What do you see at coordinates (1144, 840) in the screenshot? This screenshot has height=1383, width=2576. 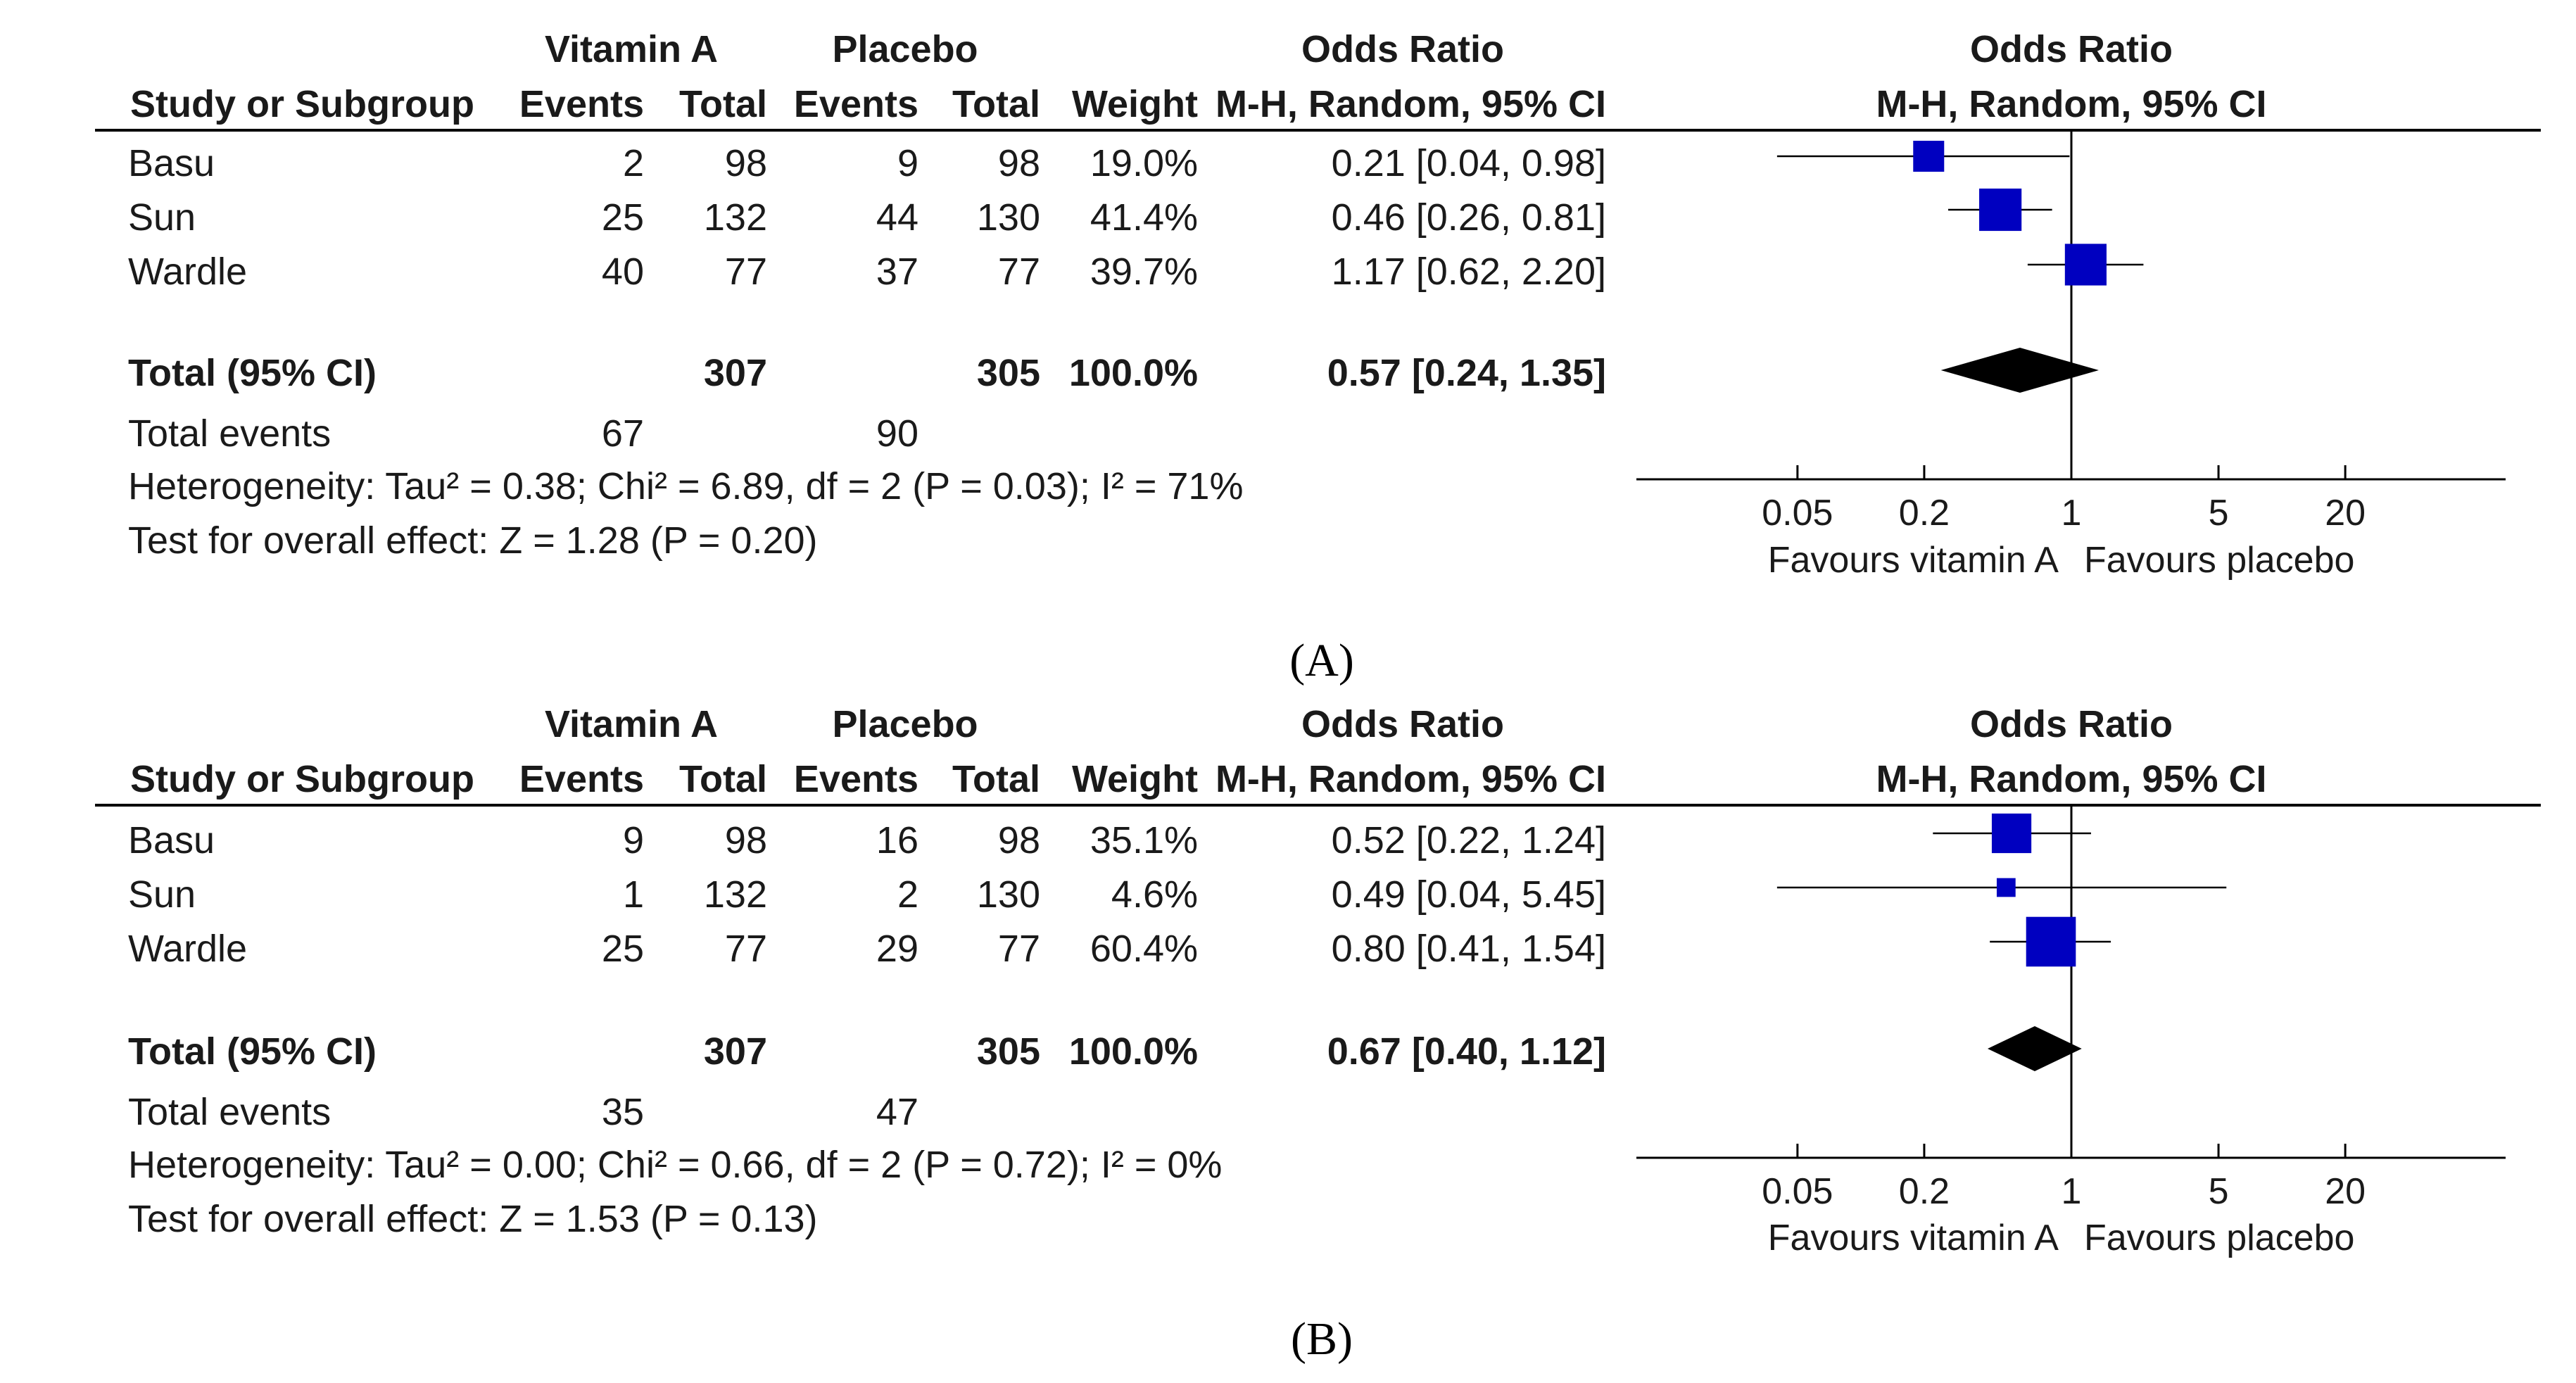 I see `weight-value: 35.1%` at bounding box center [1144, 840].